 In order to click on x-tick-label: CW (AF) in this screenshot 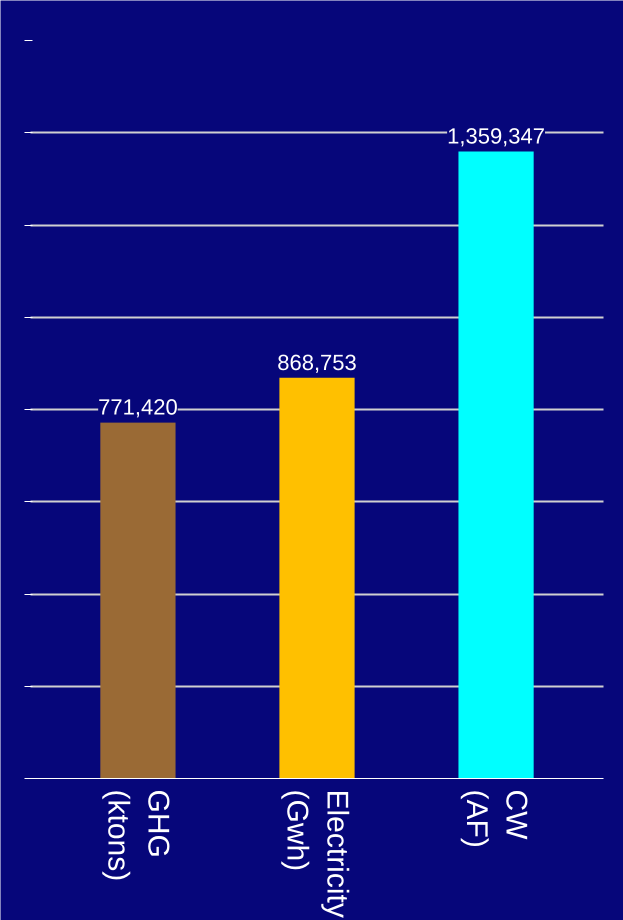, I will do `click(496, 819)`.